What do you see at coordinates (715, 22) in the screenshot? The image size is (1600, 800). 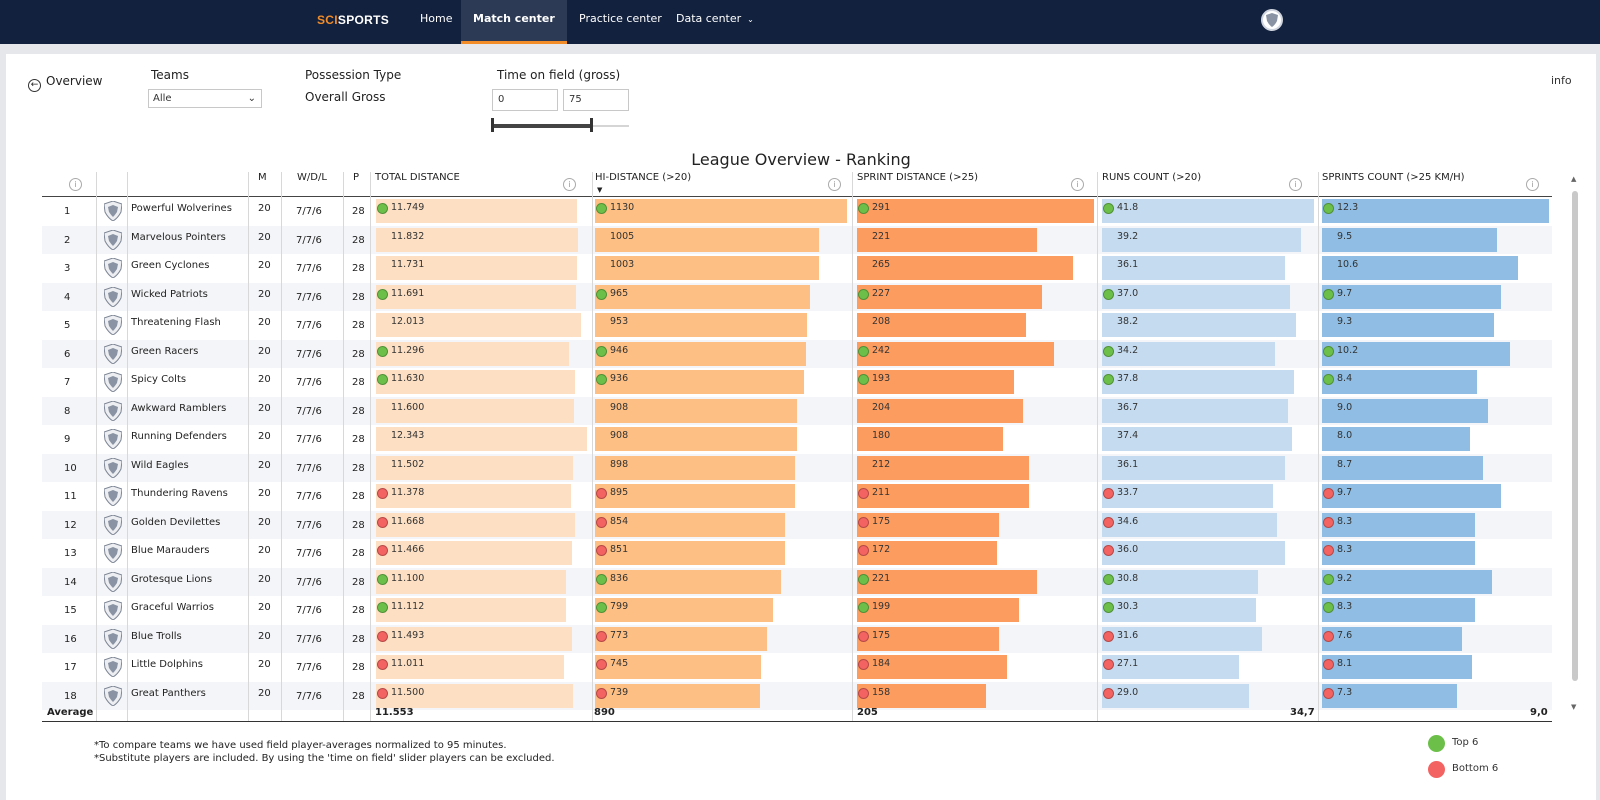 I see `nav-data-center: Data center ⌄` at bounding box center [715, 22].